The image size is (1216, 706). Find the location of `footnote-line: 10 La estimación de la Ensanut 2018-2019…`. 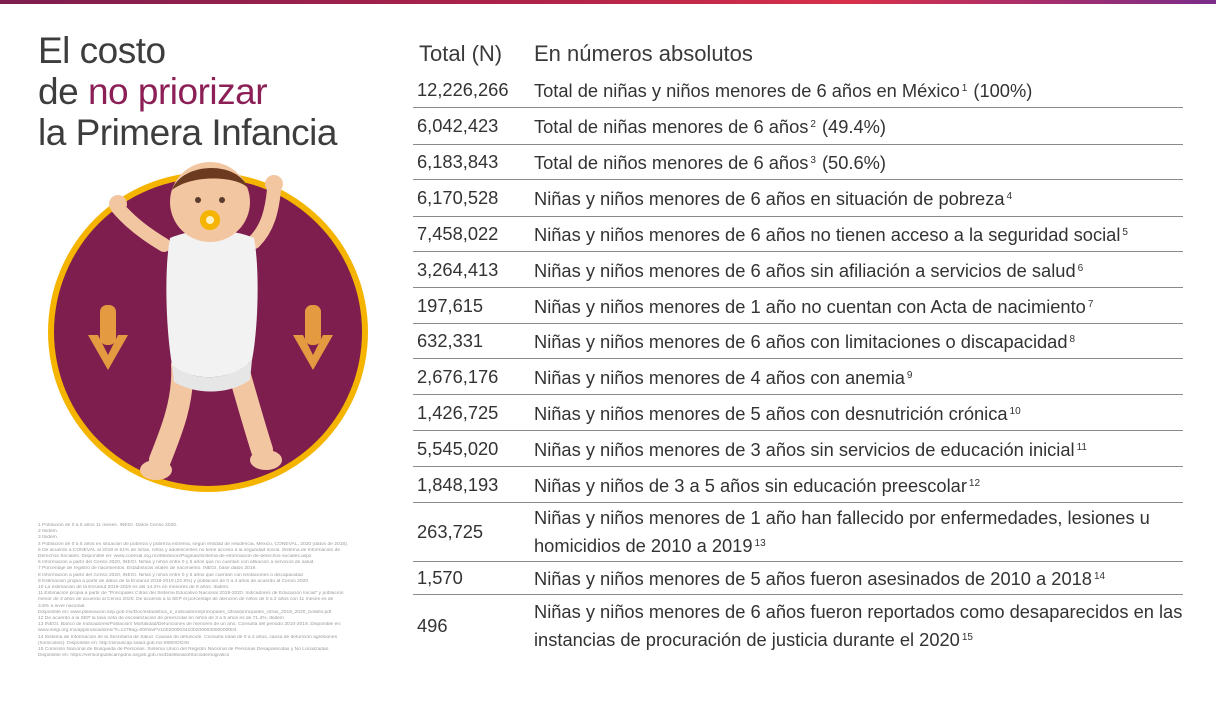

footnote-line: 10 La estimación de la Ensanut 2018-2019… is located at coordinates (134, 588).